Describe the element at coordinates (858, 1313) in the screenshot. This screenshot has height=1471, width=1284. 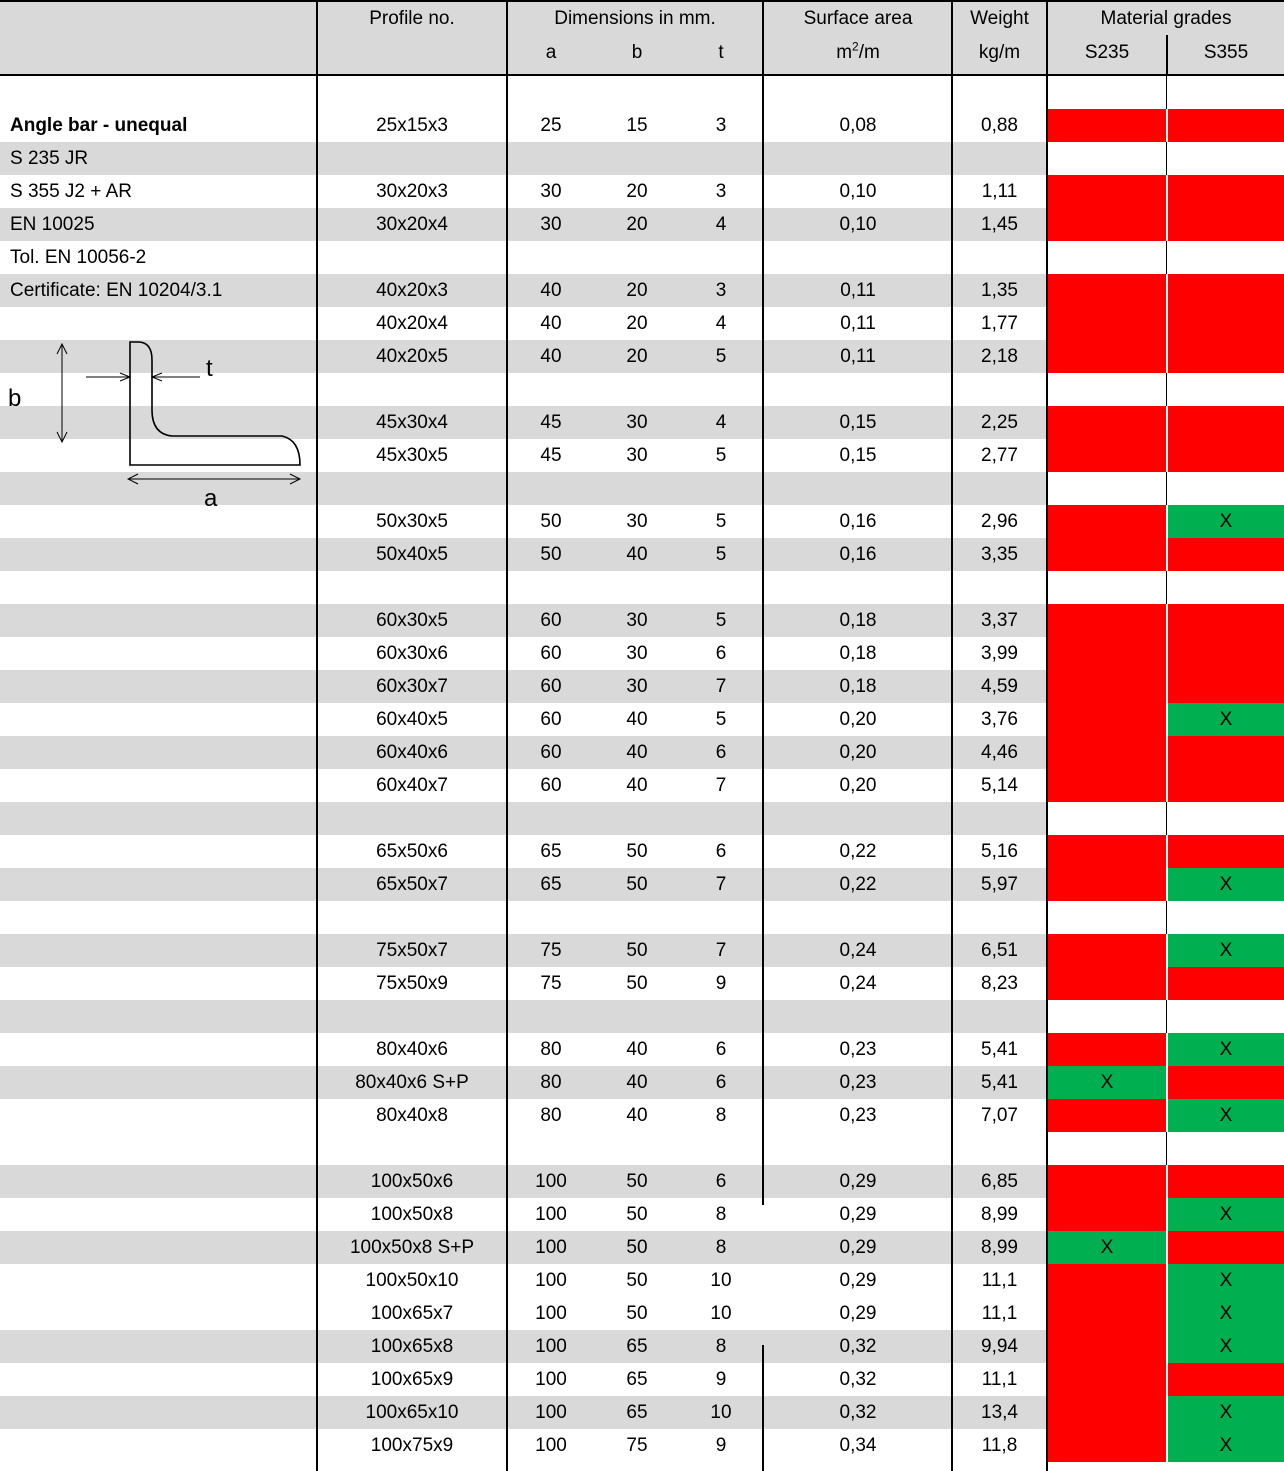
I see `cell-surface: 0,29` at that location.